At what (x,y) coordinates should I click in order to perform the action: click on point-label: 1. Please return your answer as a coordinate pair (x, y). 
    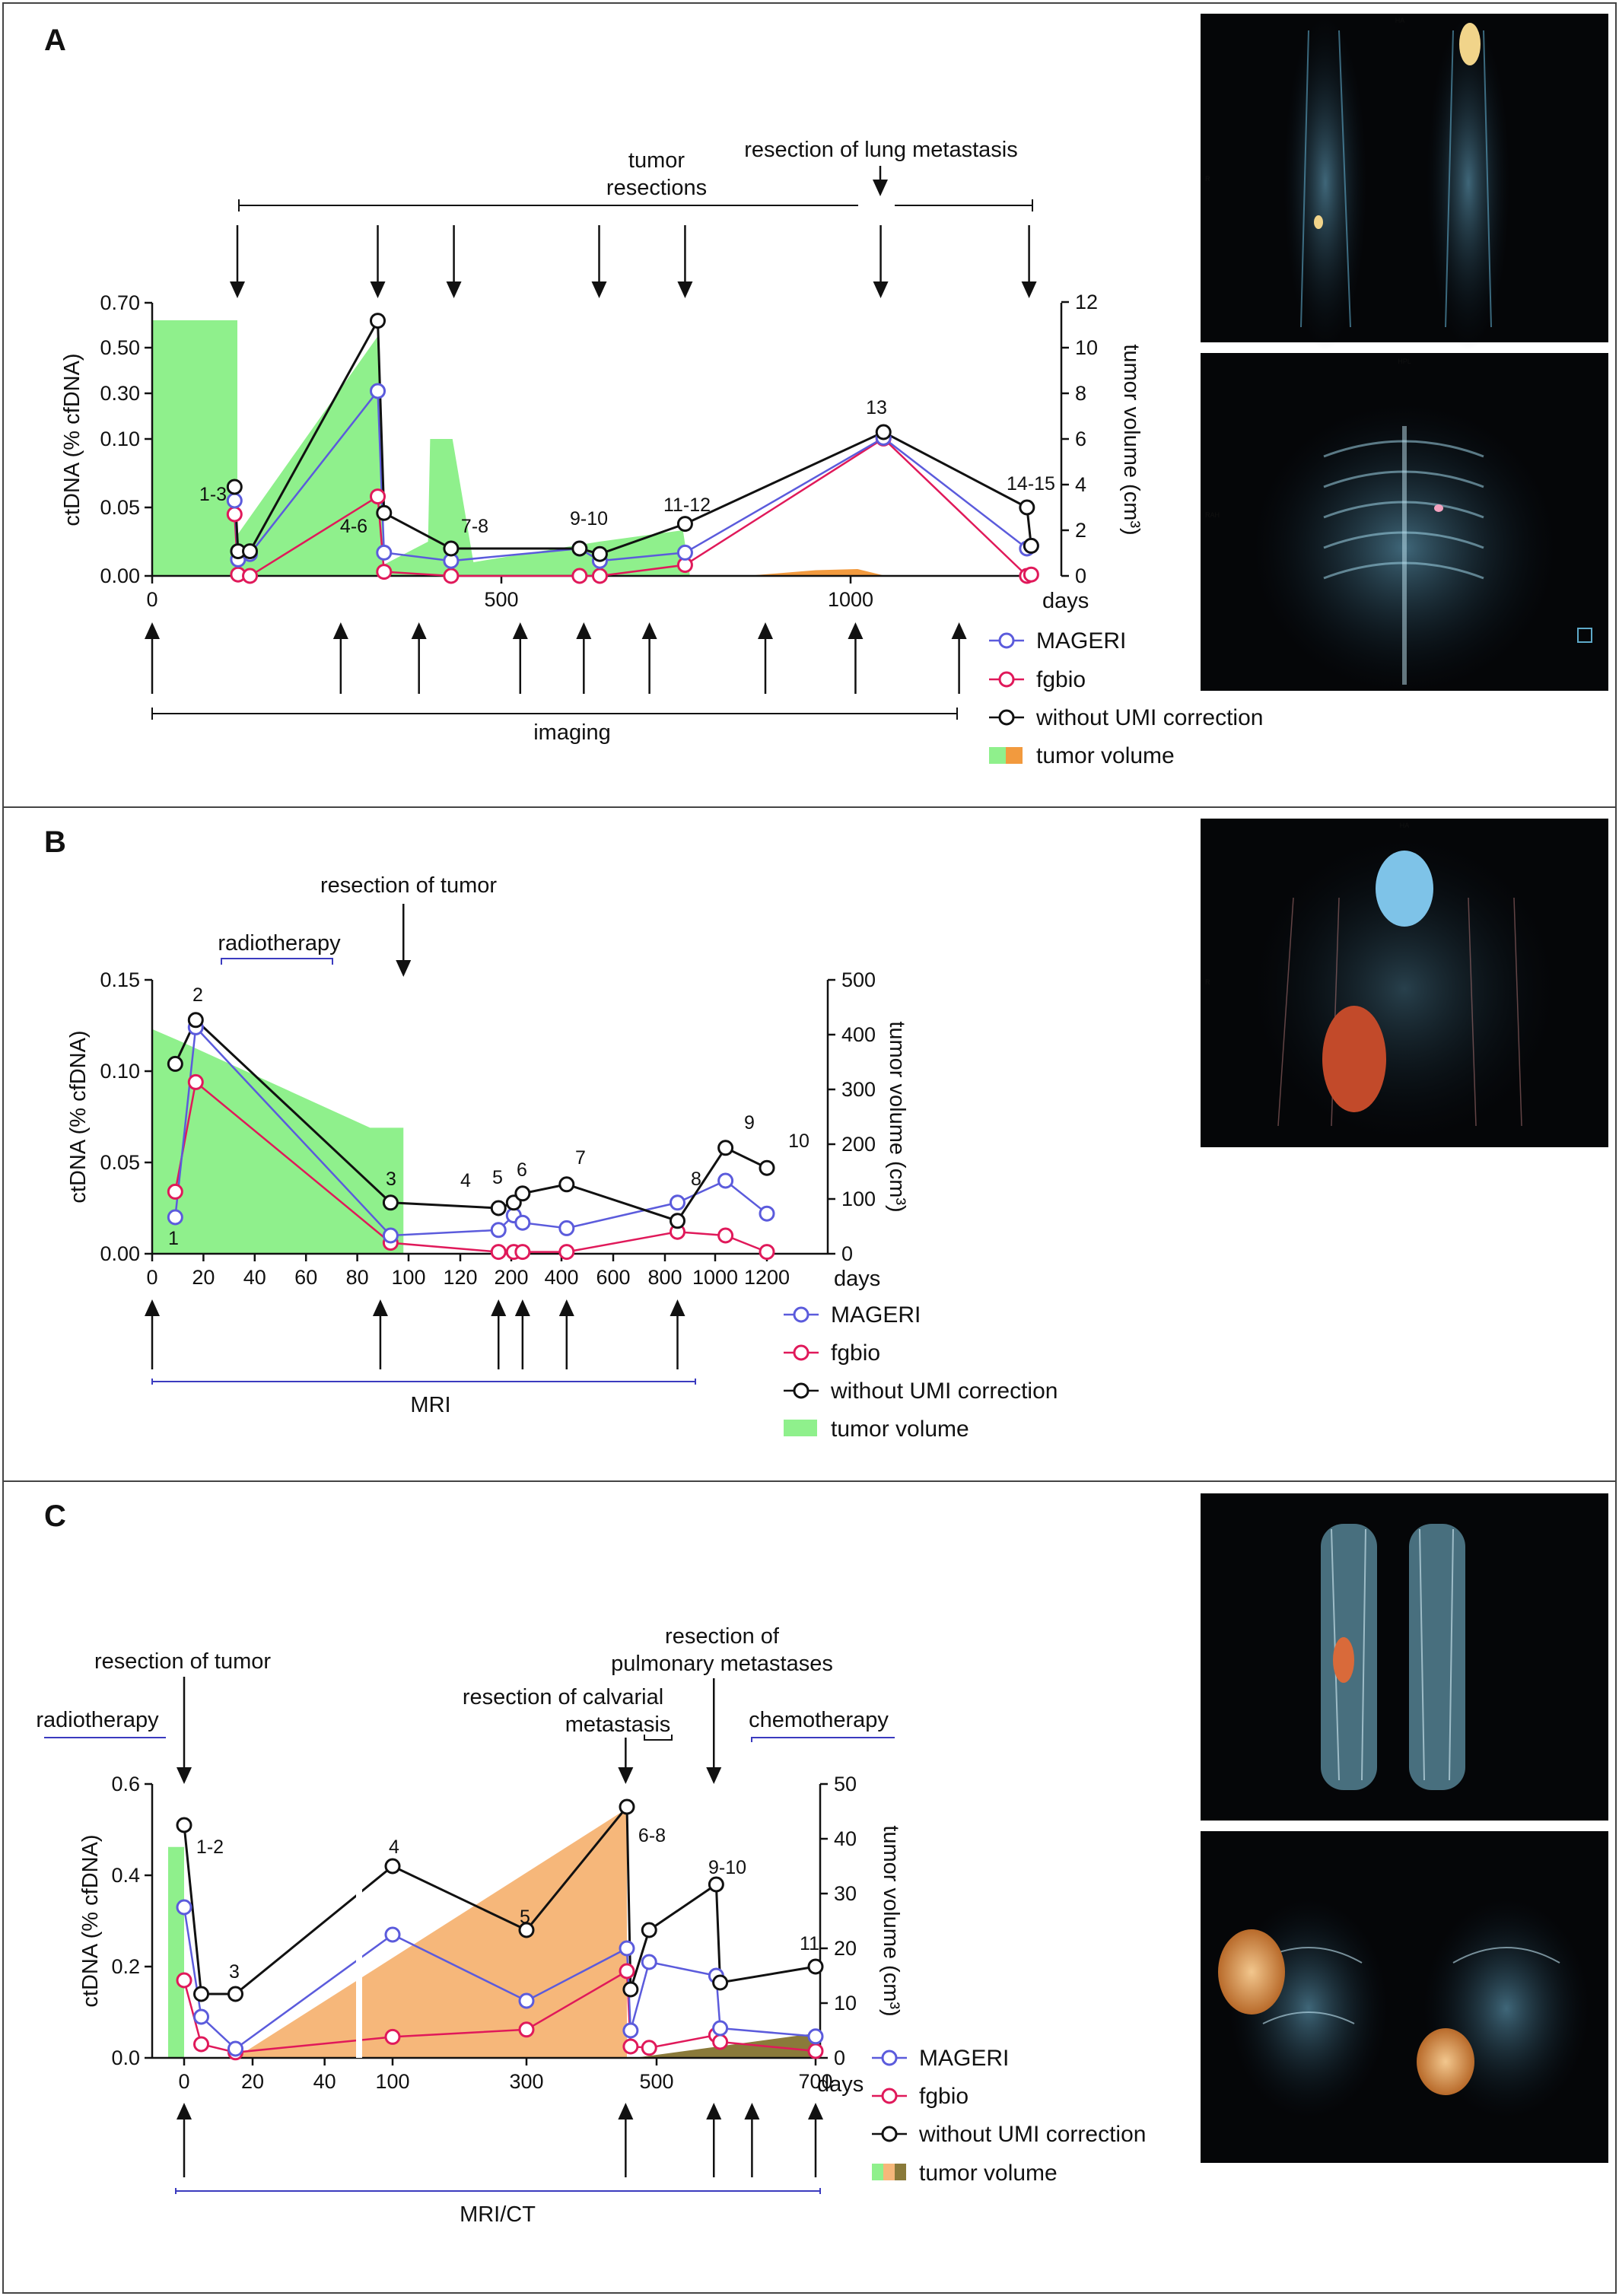
    Looking at the image, I should click on (173, 1239).